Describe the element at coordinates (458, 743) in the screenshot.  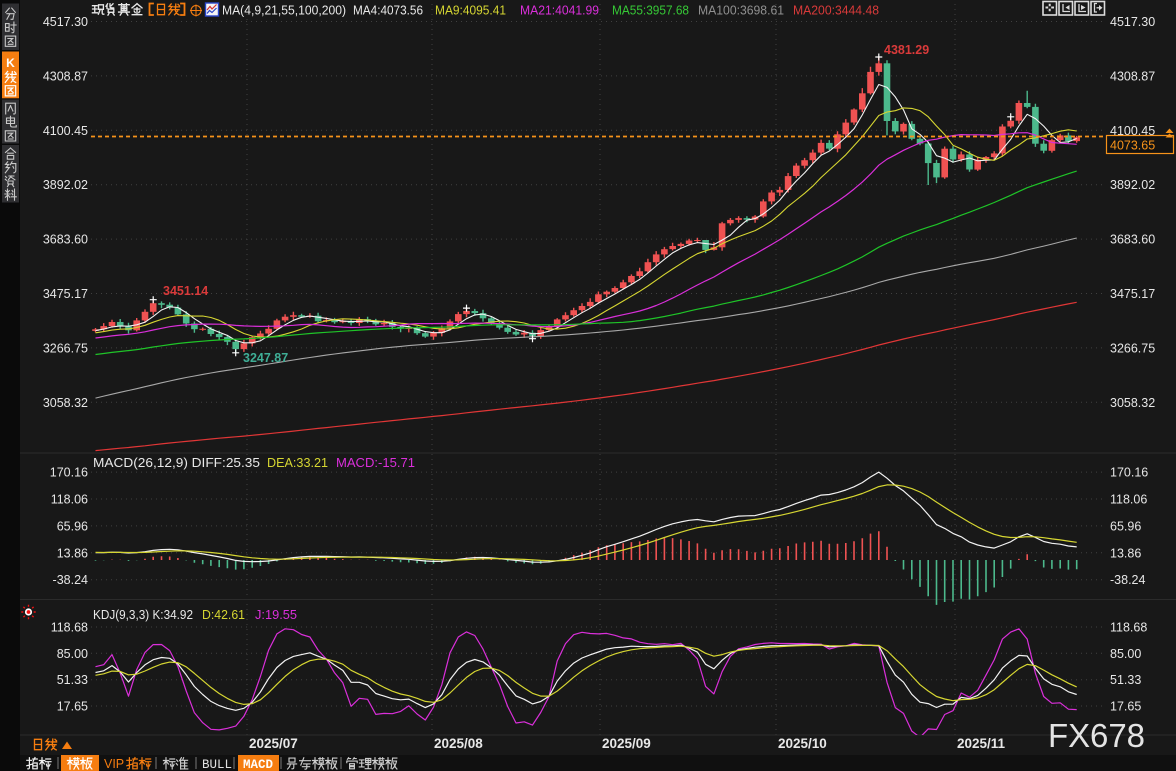
I see `svg-text: 2025/08` at that location.